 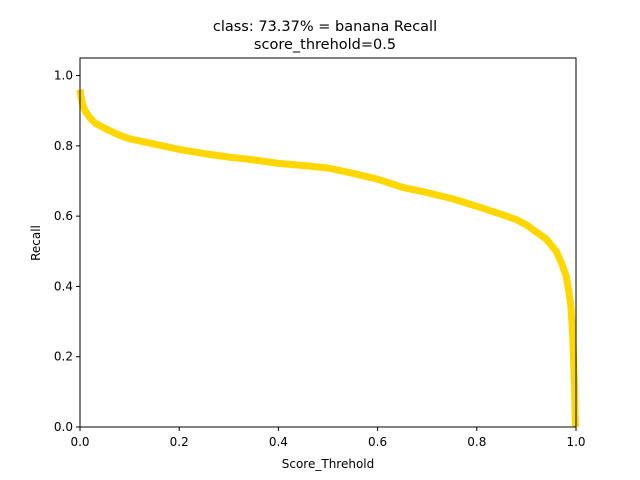 What do you see at coordinates (36, 243) in the screenshot?
I see `y-axis-label: Recall` at bounding box center [36, 243].